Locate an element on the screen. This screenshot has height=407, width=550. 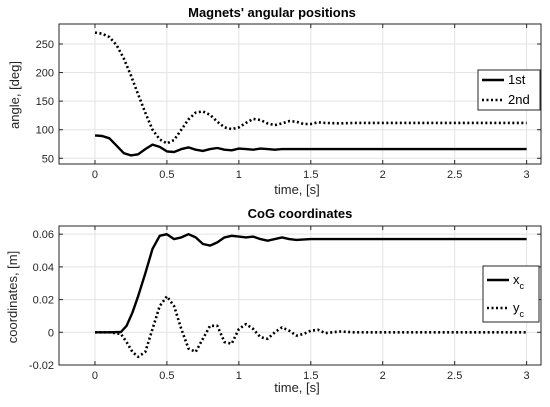
legend-label: 2nd is located at coordinates (519, 99).